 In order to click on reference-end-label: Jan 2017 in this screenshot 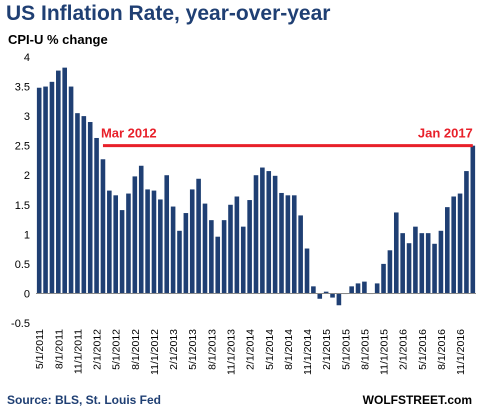, I will do `click(445, 133)`.